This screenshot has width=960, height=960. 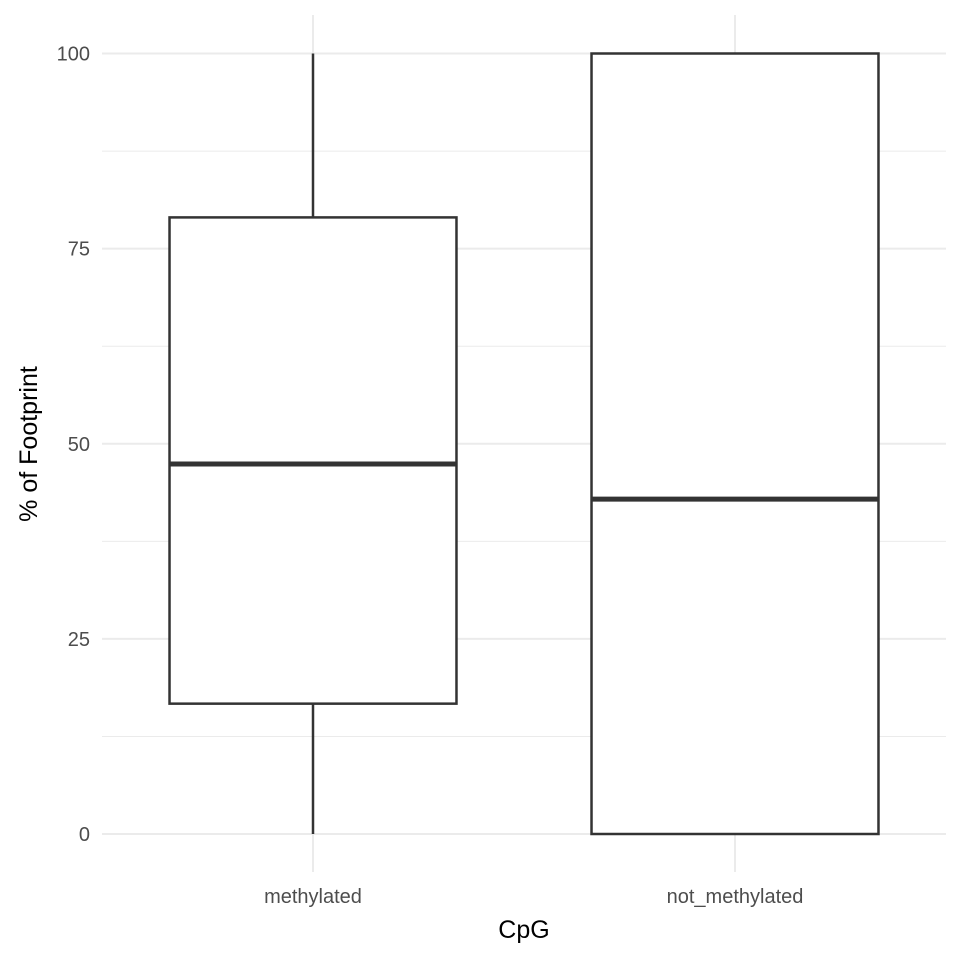 What do you see at coordinates (523, 930) in the screenshot?
I see `x-axis-title: CpG` at bounding box center [523, 930].